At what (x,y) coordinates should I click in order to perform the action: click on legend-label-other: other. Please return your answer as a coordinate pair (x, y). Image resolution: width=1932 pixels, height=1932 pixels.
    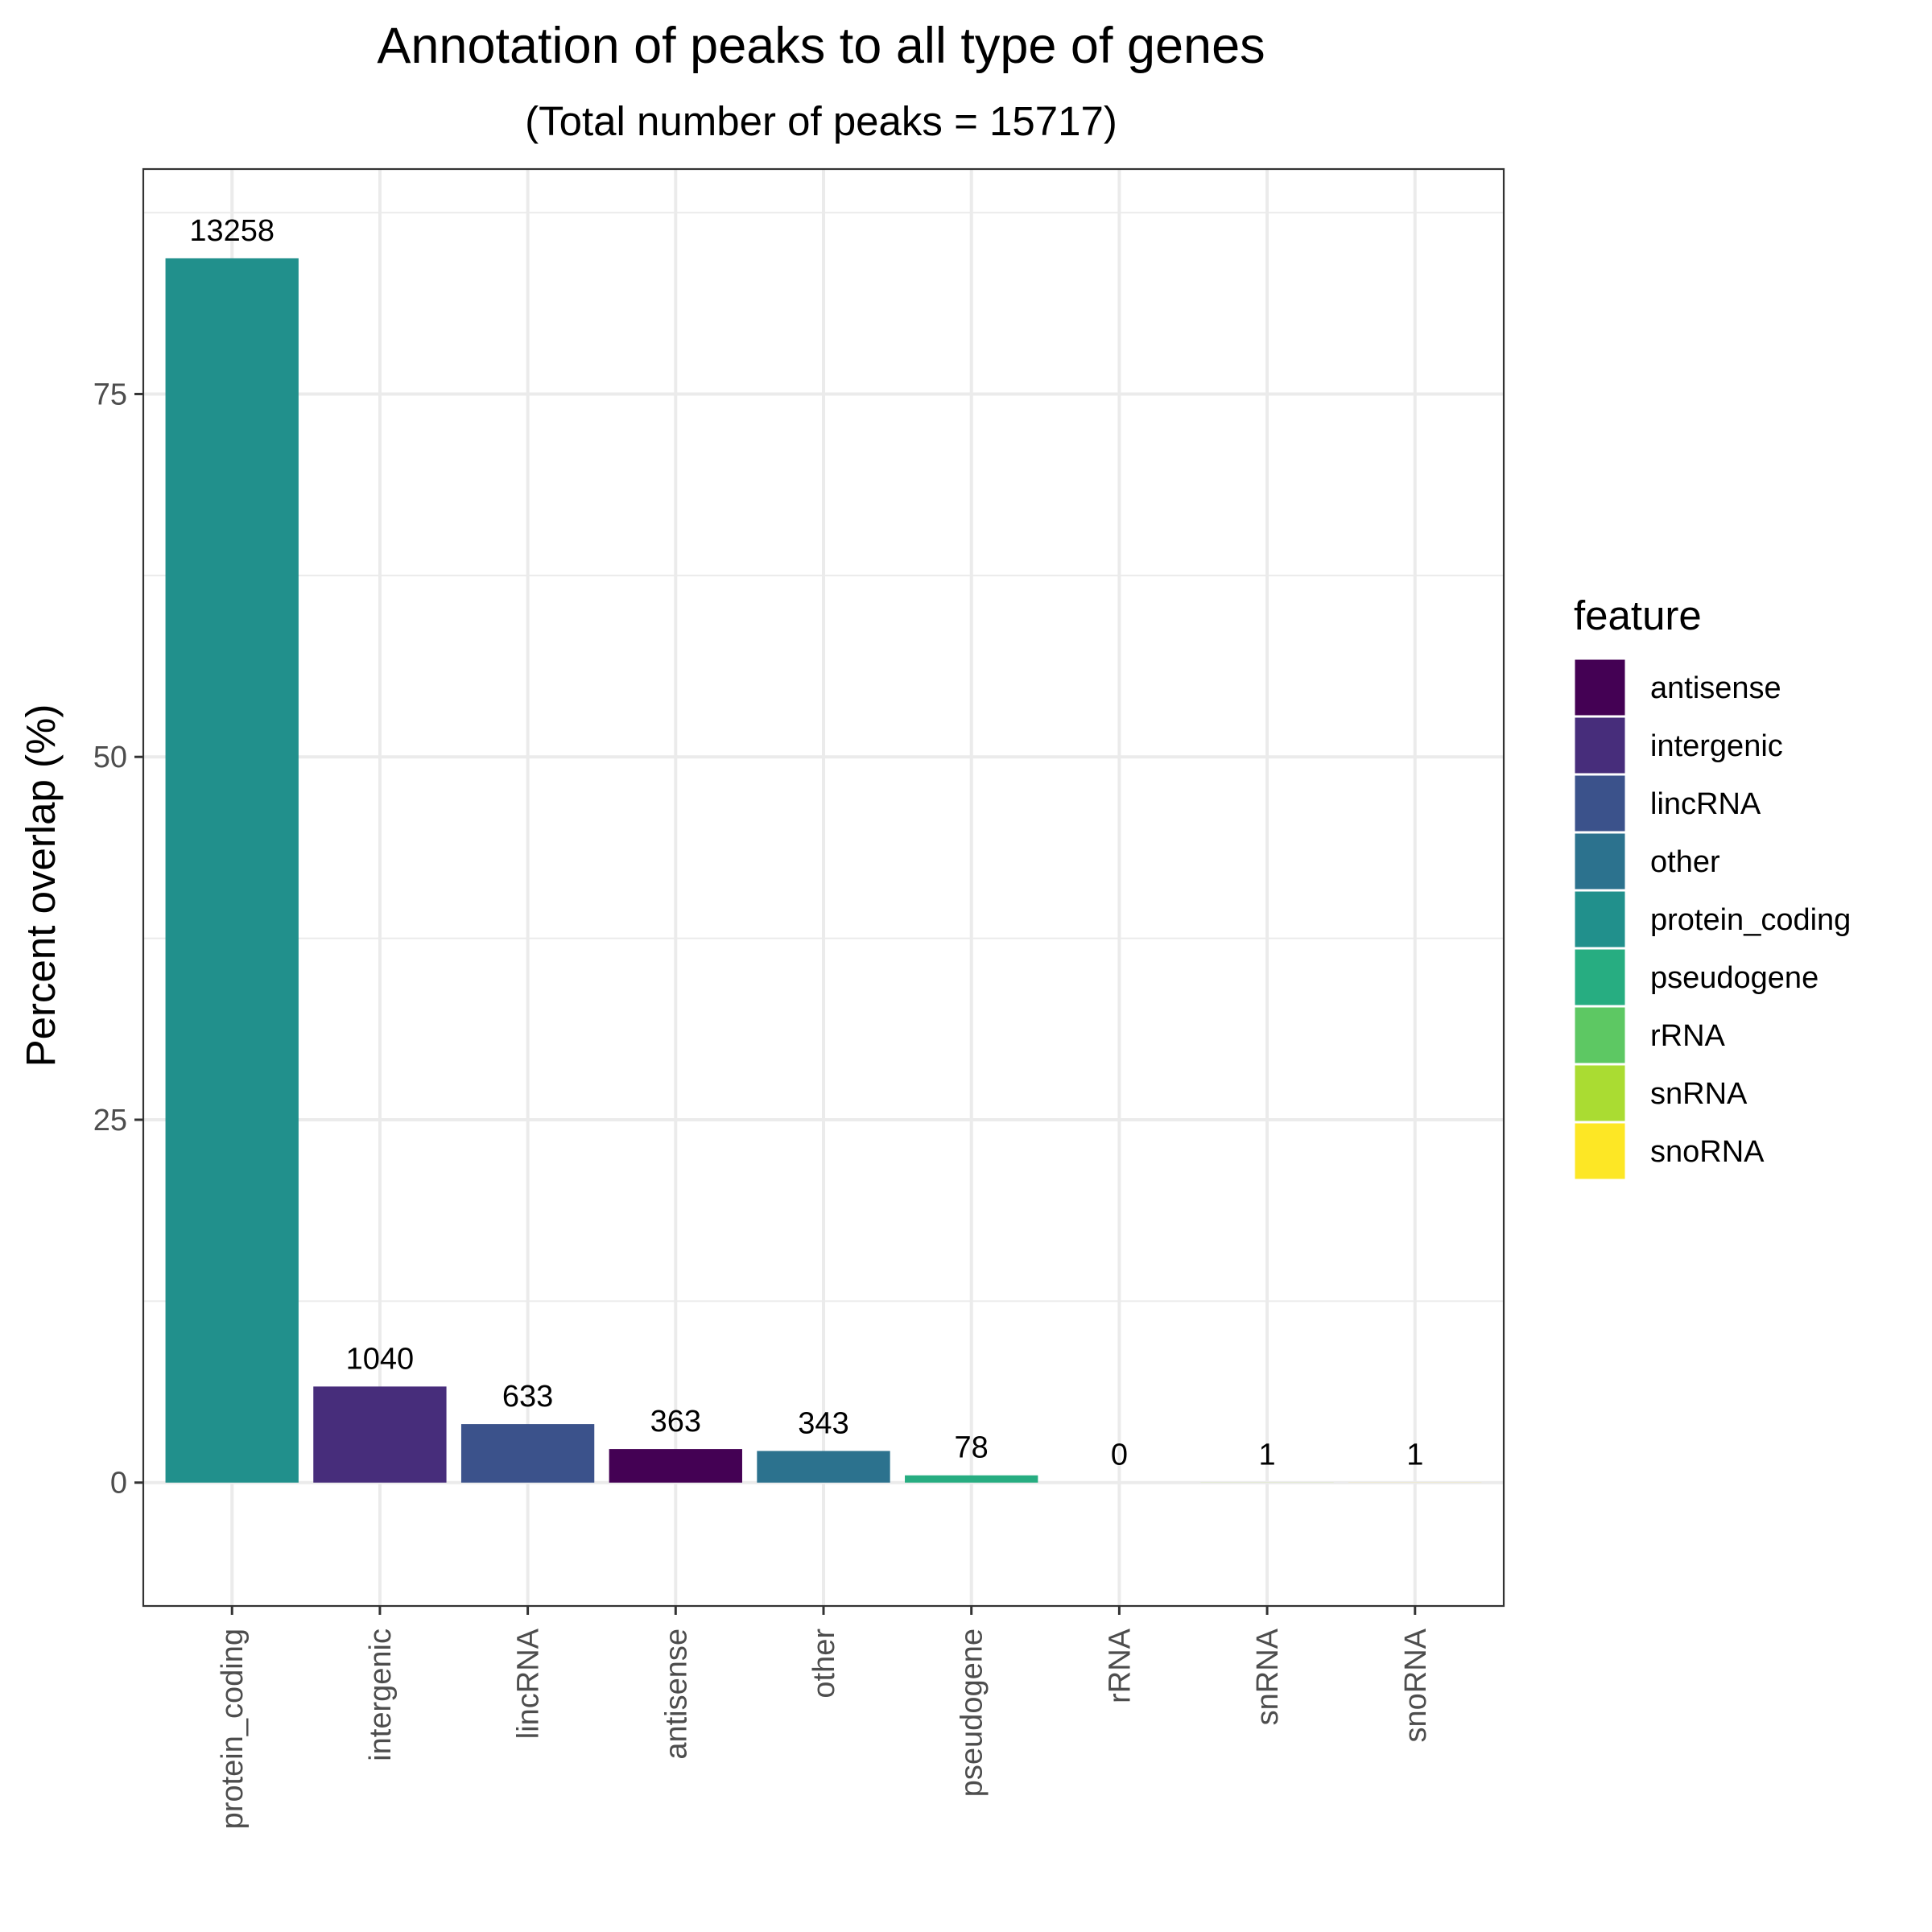
    Looking at the image, I should click on (1685, 862).